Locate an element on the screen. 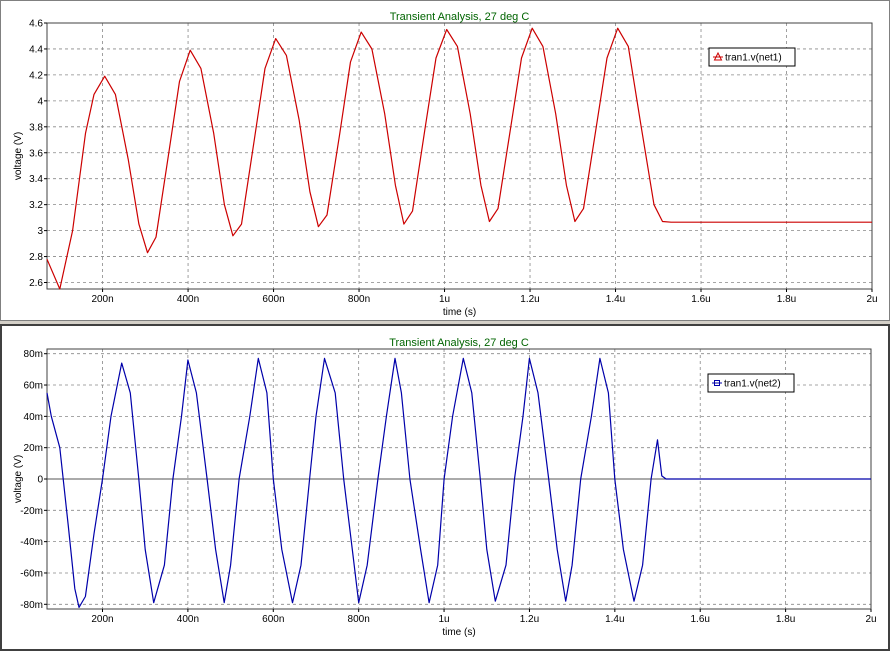 This screenshot has width=890, height=651. y-tick-label: 4.6 is located at coordinates (36, 24).